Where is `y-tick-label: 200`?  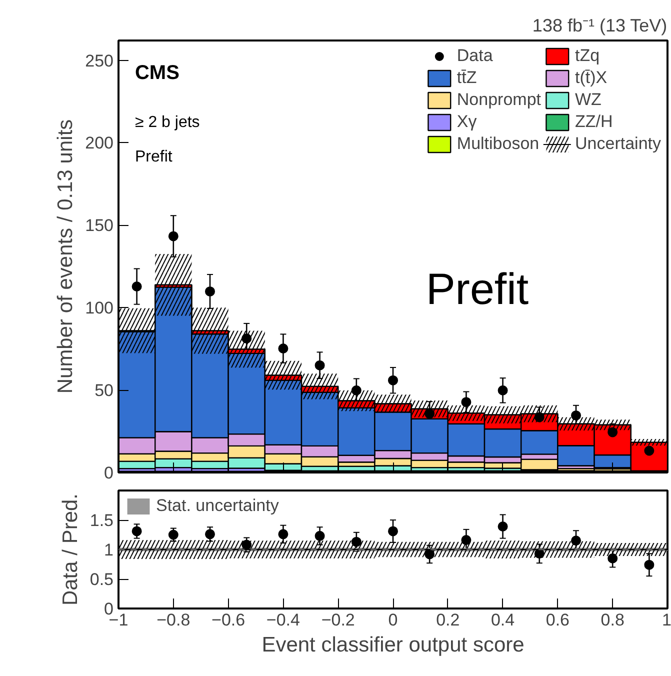
y-tick-label: 200 is located at coordinates (99, 143).